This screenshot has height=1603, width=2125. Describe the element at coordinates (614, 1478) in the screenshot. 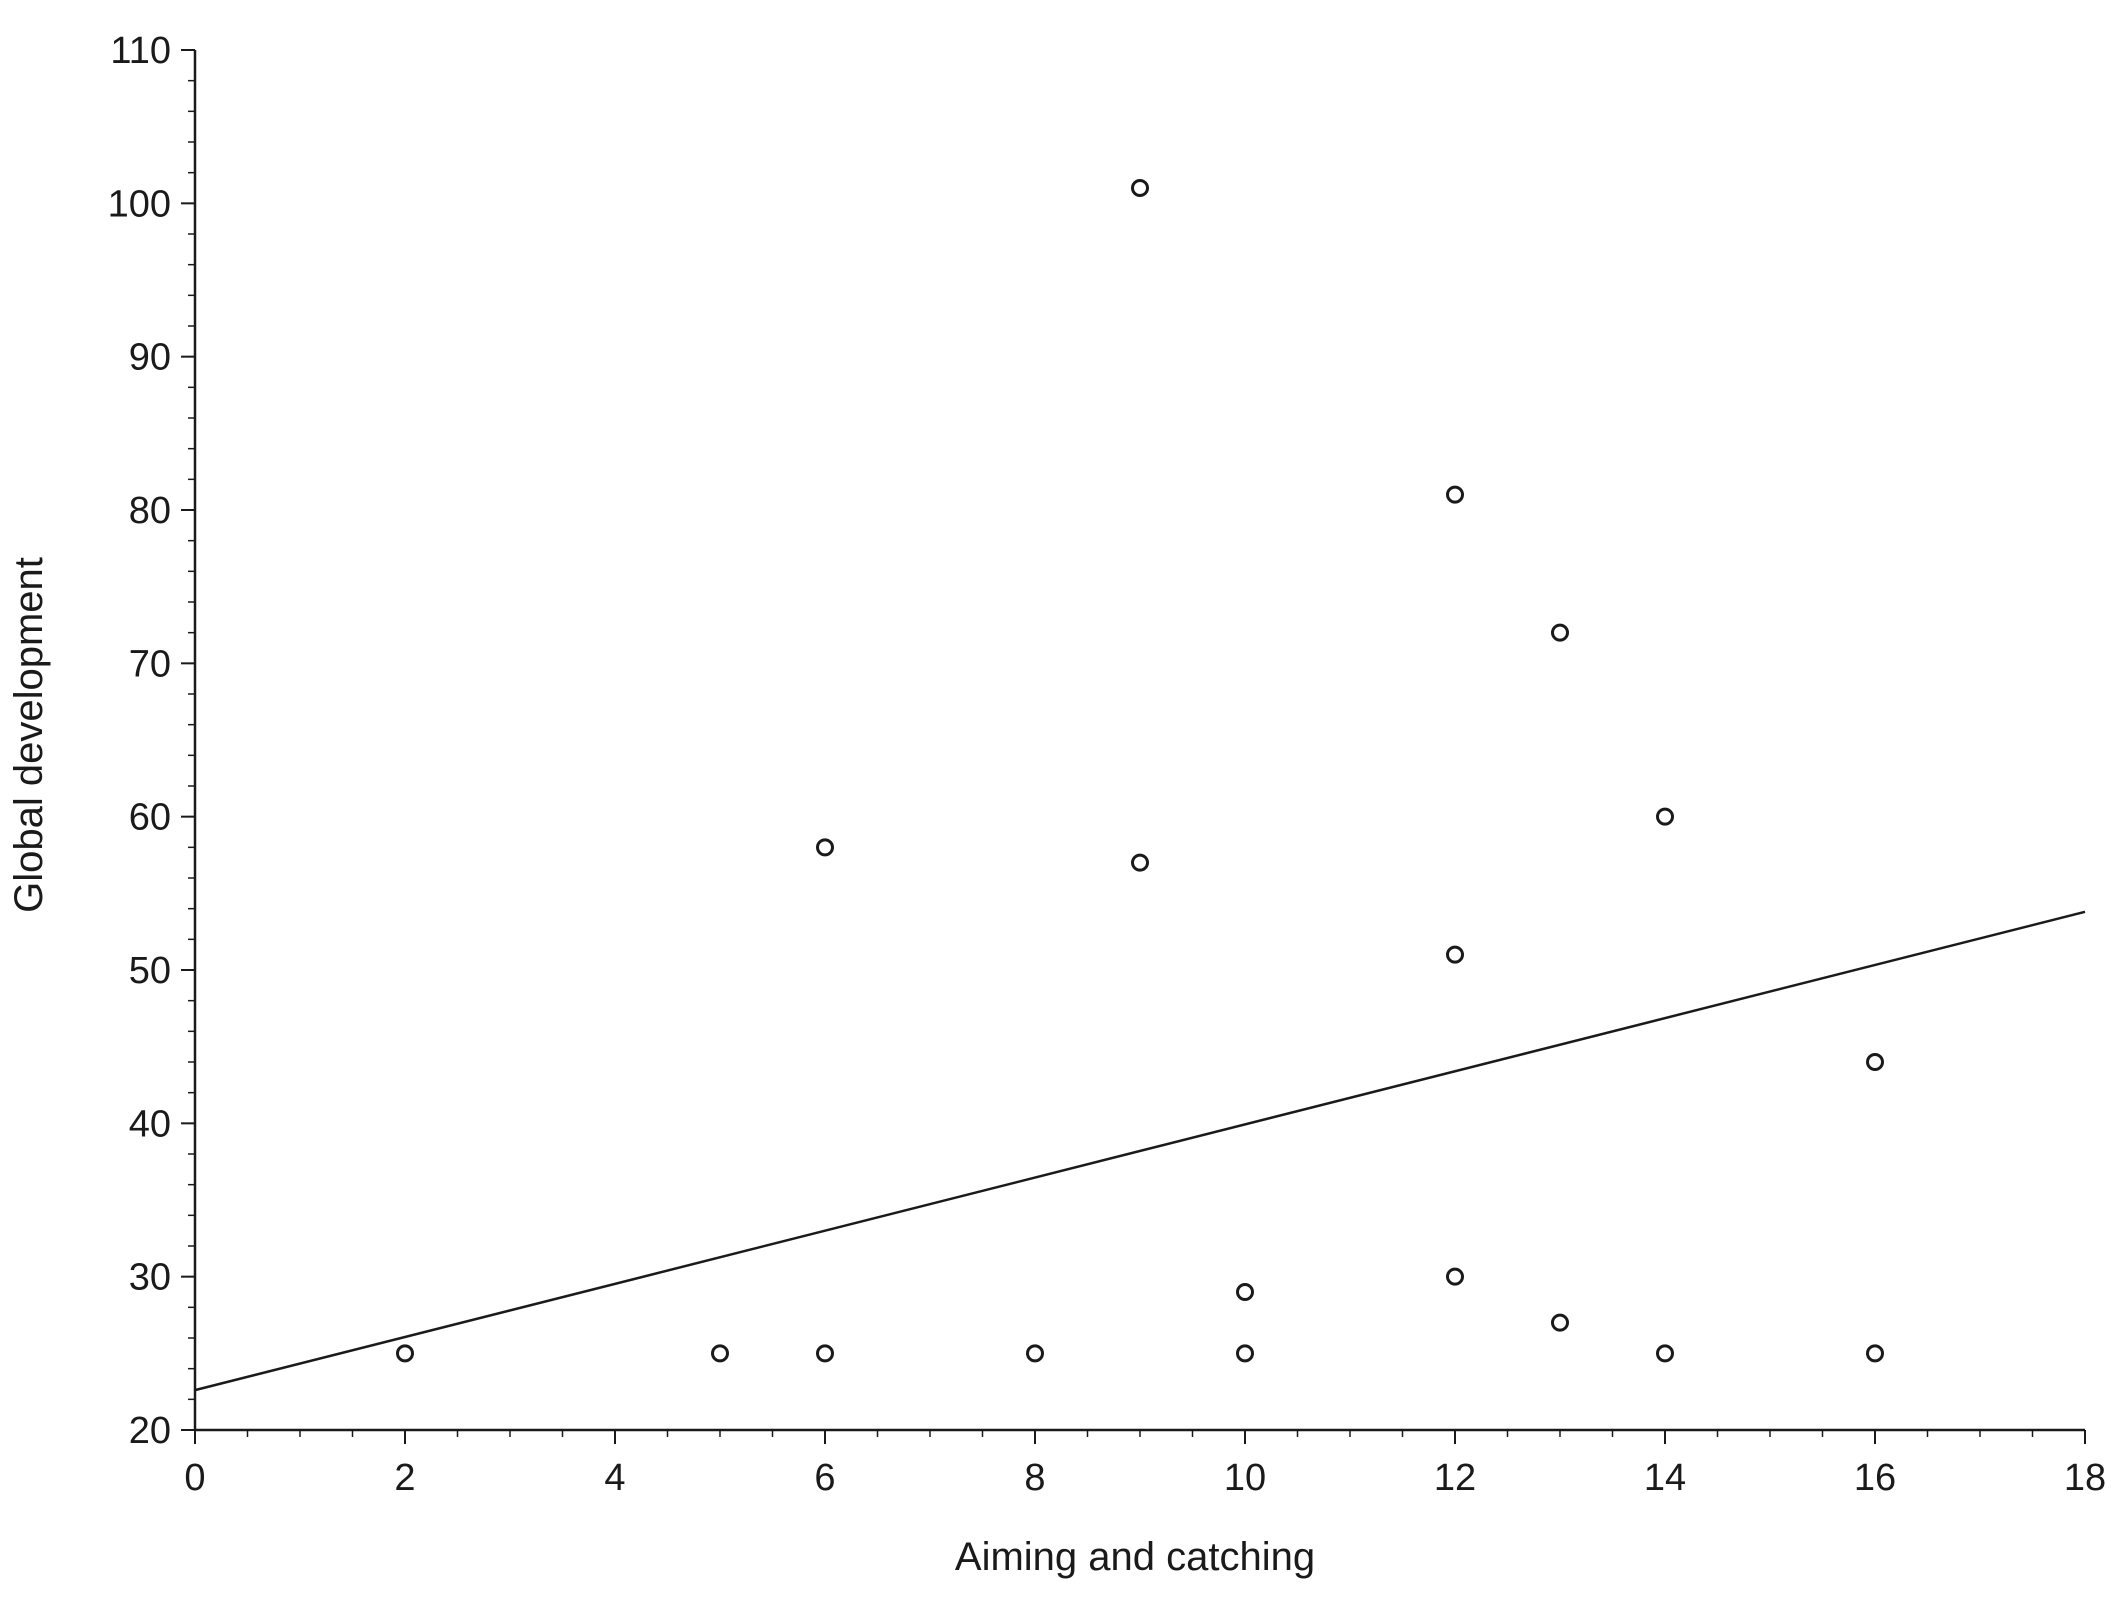

I see `x-tick-label: 4` at that location.